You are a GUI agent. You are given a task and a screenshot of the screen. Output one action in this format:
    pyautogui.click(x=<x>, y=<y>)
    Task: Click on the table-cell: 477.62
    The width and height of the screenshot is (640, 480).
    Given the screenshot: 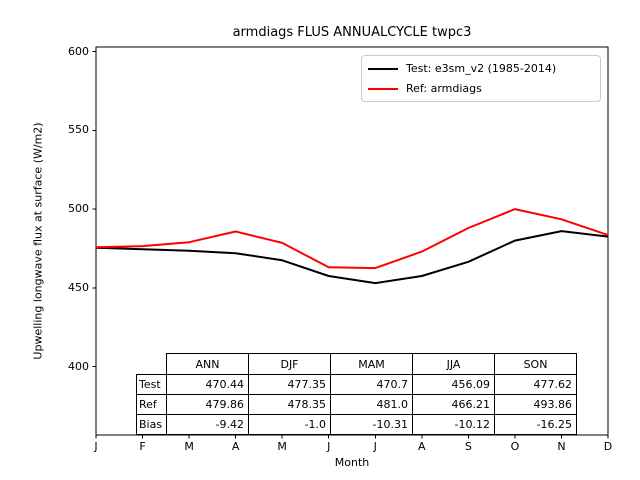 What is the action you would take?
    pyautogui.click(x=535, y=384)
    